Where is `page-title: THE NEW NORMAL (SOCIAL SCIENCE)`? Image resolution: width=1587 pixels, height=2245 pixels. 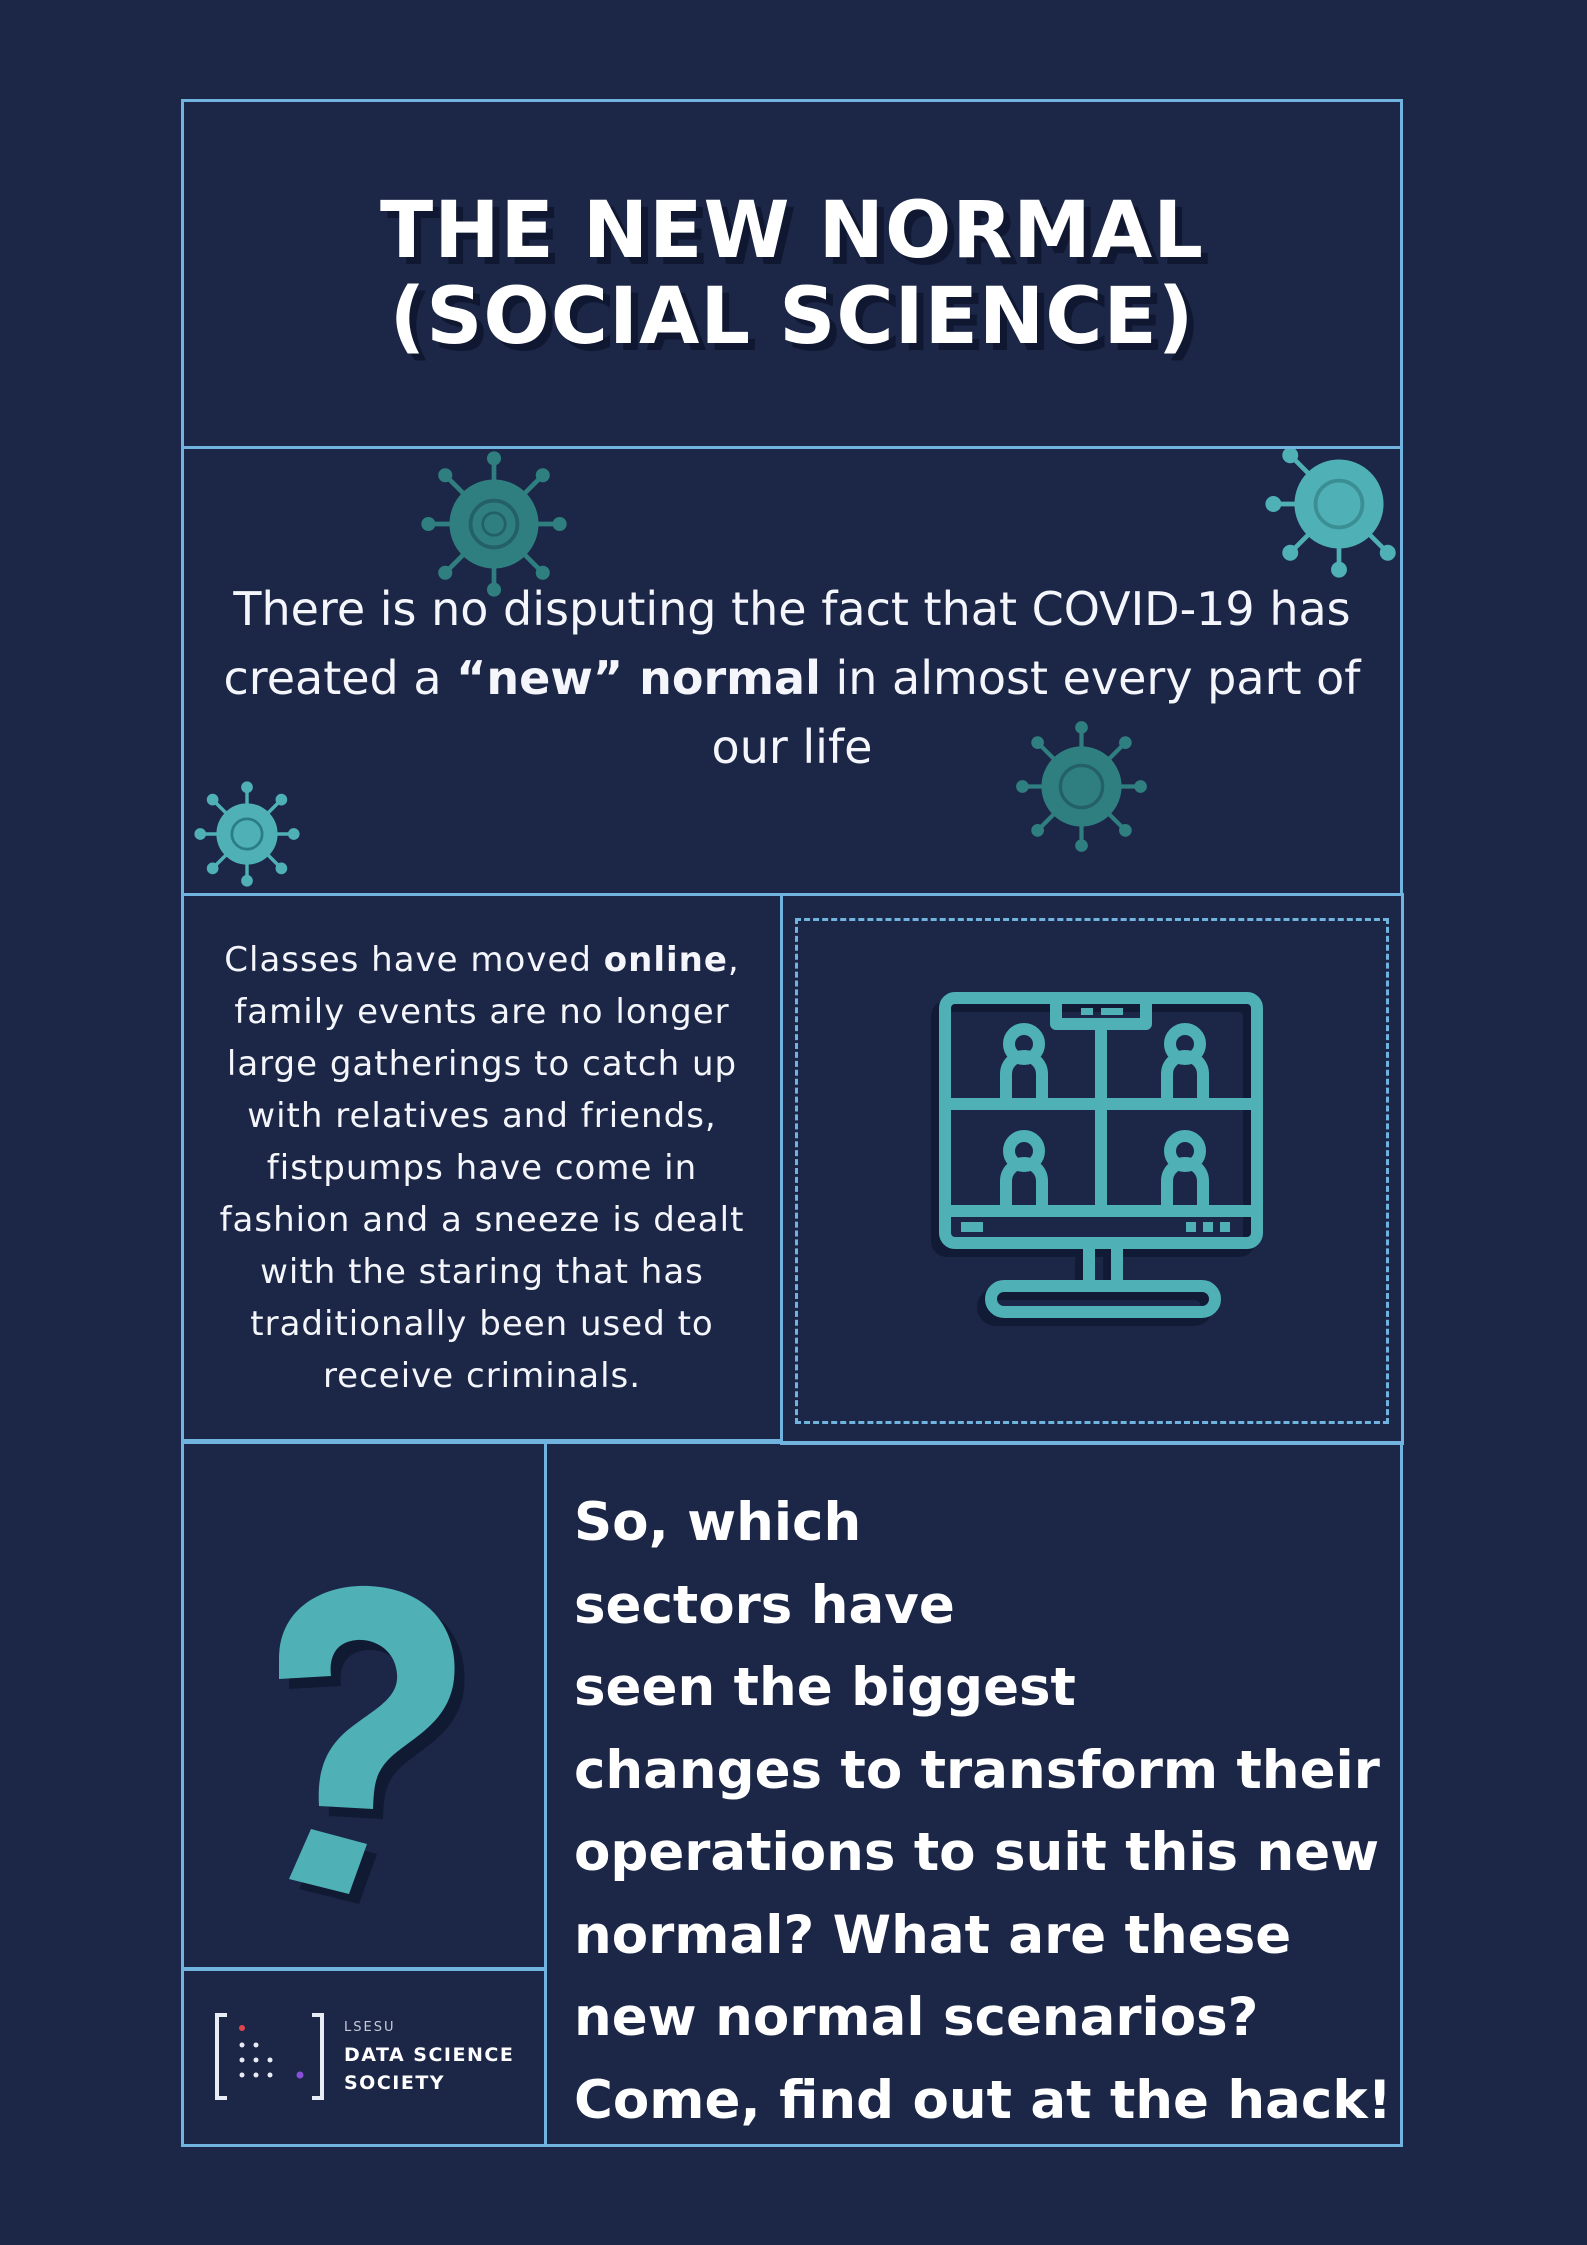
page-title: THE NEW NORMAL (SOCIAL SCIENCE) is located at coordinates (792, 274).